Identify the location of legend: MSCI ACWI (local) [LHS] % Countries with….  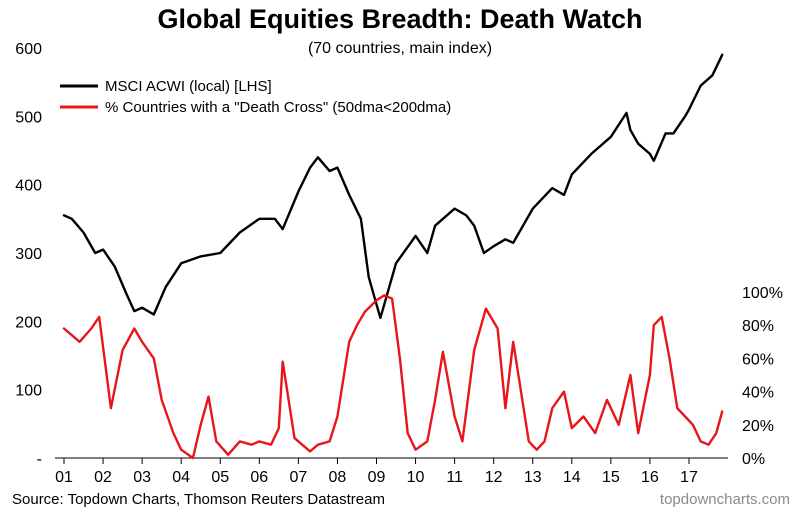
(255, 97).